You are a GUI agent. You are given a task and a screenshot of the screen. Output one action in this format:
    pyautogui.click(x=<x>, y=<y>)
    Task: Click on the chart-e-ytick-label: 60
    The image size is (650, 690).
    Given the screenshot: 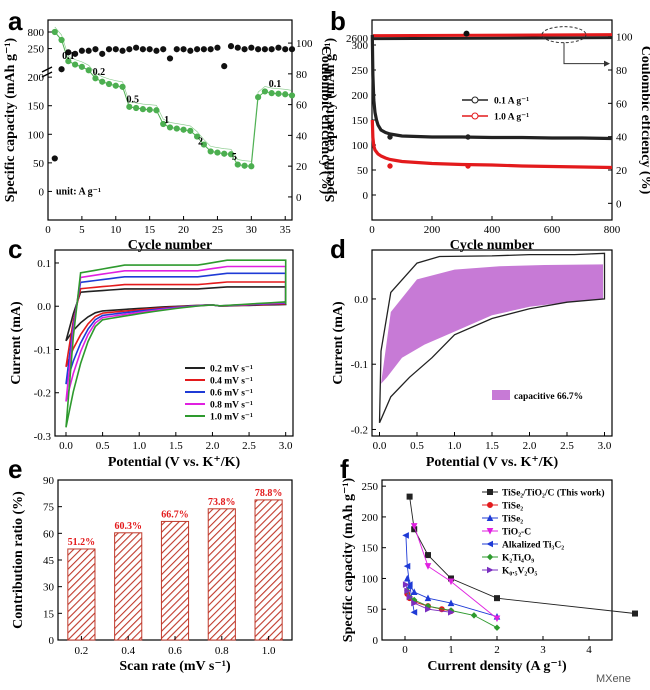 What is the action you would take?
    pyautogui.click(x=49, y=534)
    